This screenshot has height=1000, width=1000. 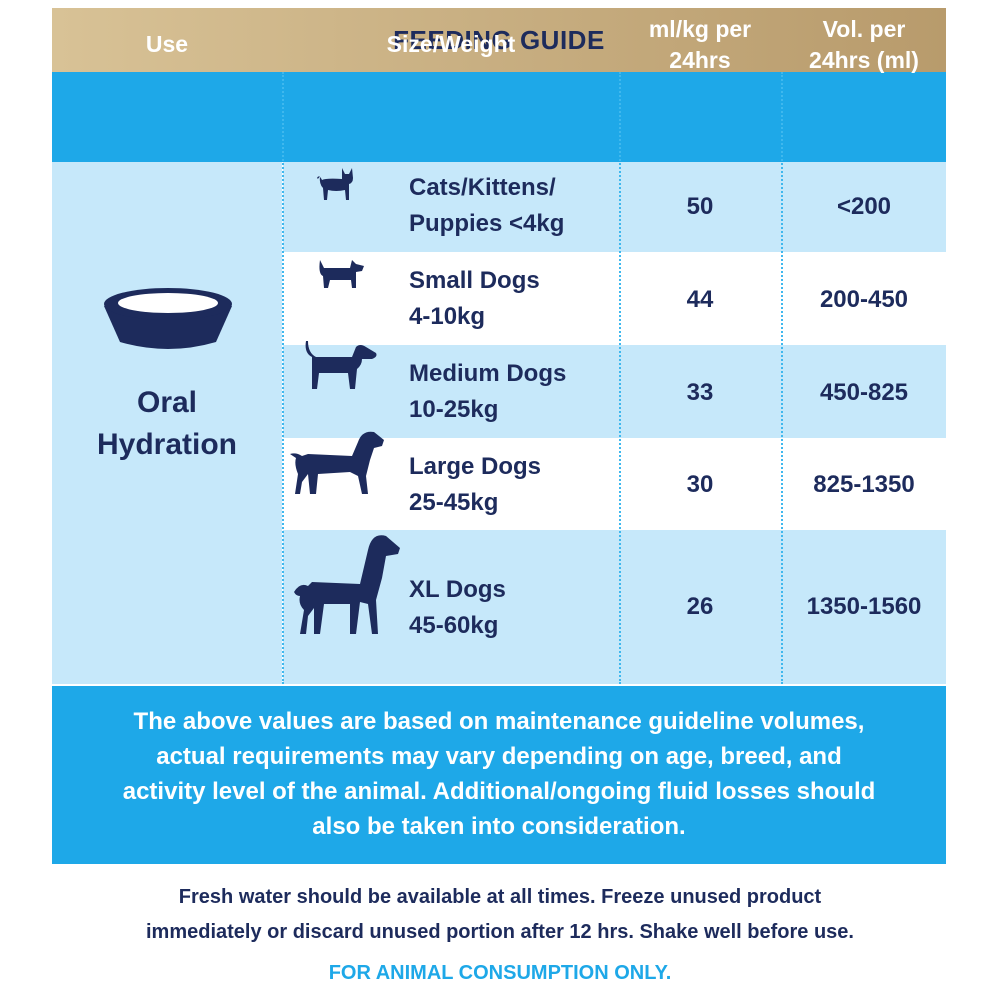 I want to click on use-label: Oral Hydration, so click(x=166, y=423).